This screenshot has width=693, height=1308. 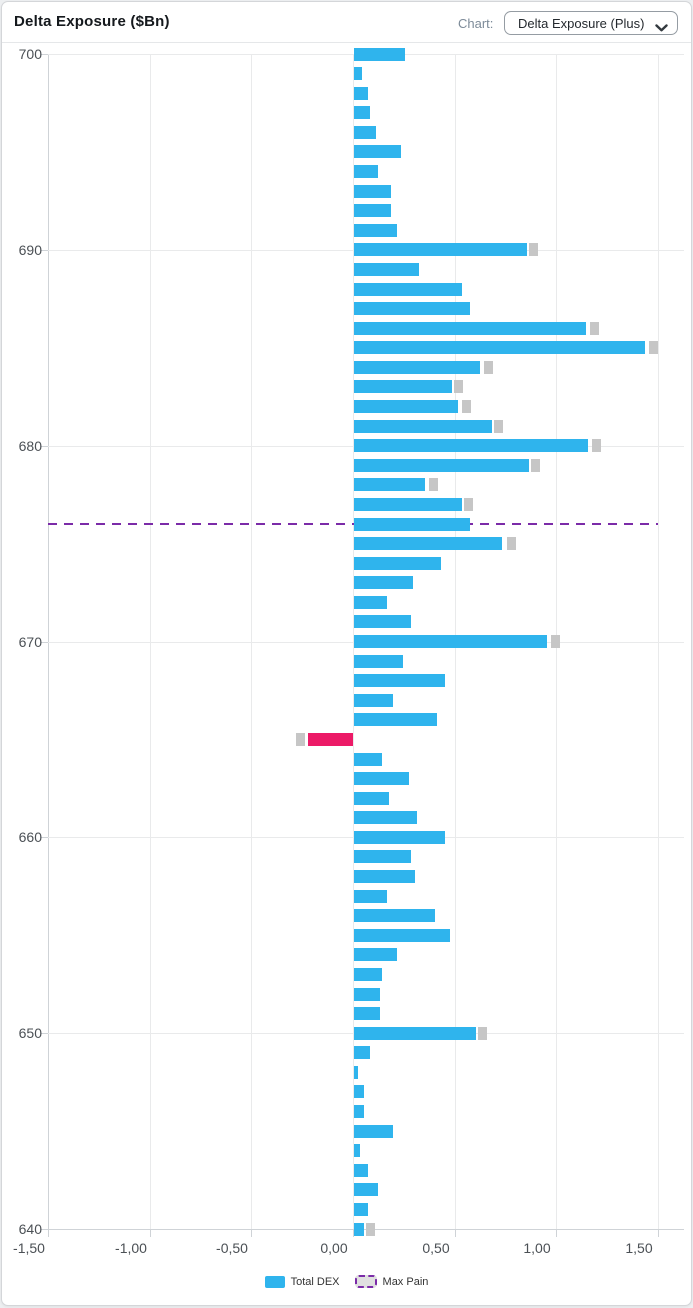 What do you see at coordinates (30, 1033) in the screenshot?
I see `y-tick-label: 650` at bounding box center [30, 1033].